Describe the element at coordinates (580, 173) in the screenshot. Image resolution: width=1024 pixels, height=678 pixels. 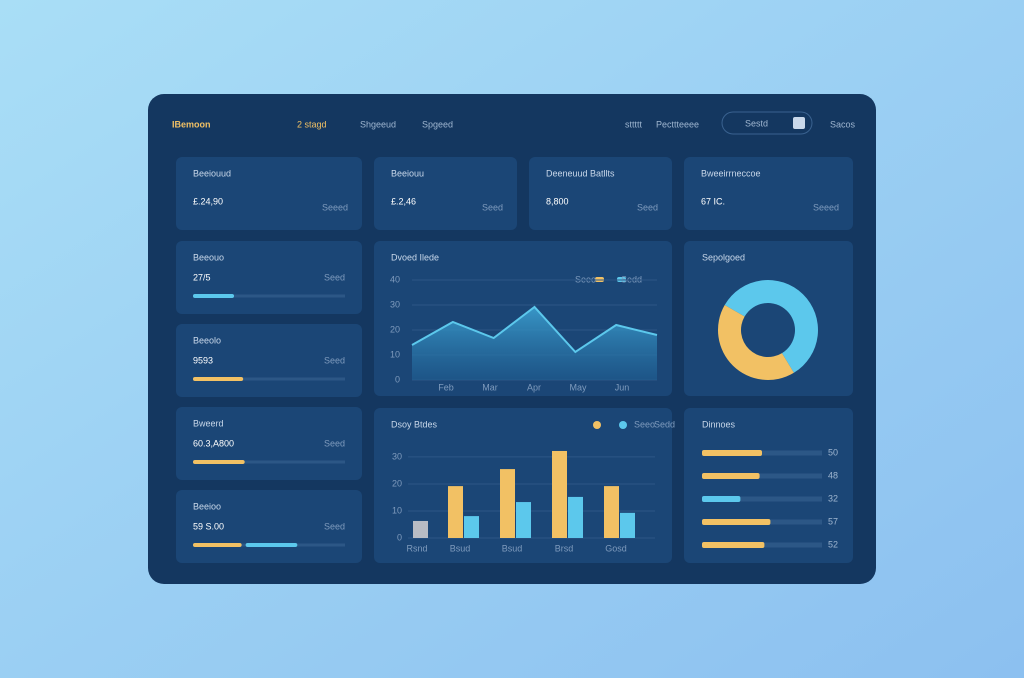
I see `kpi-label: Deeneuud Batllts` at that location.